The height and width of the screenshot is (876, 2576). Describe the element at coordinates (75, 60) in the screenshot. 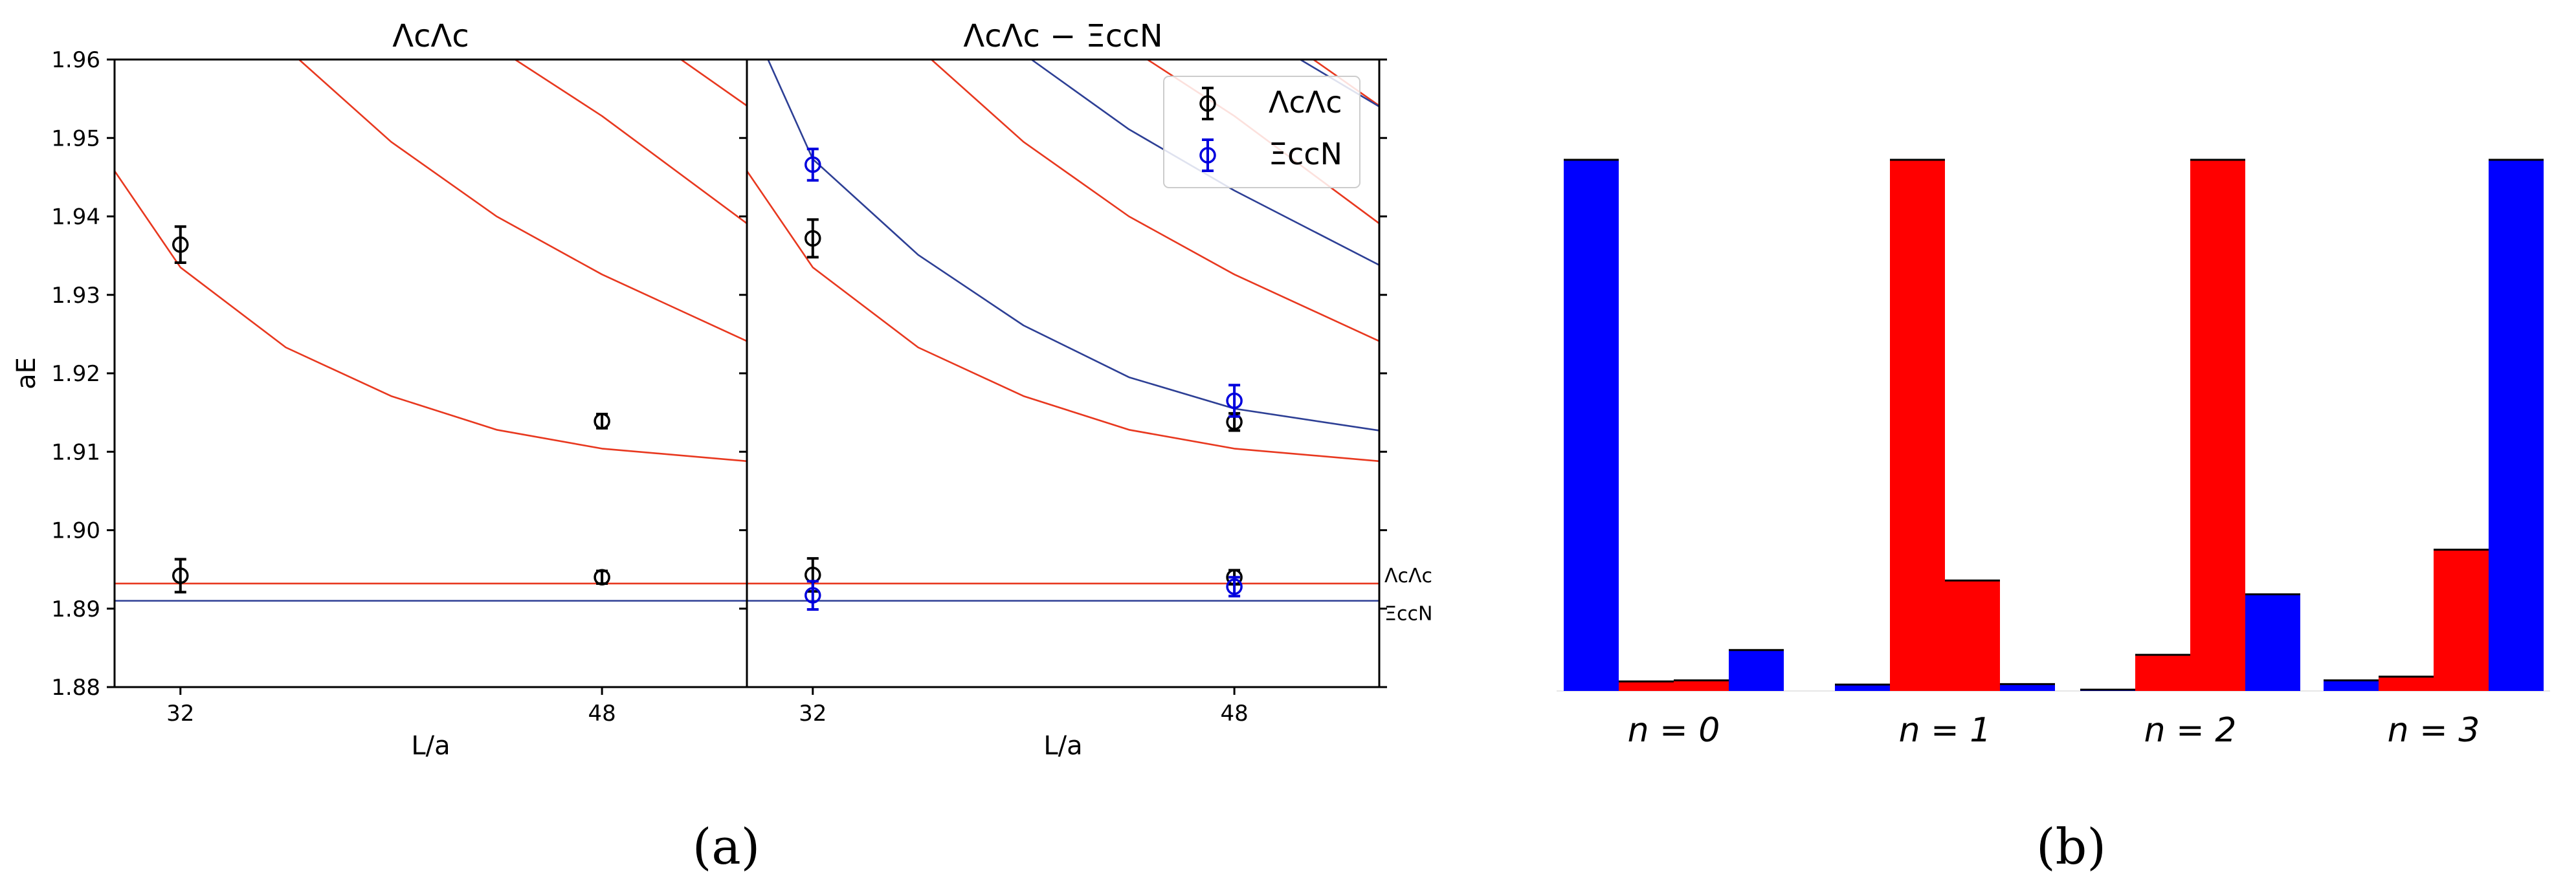

I see `y-tick-label-8: 1.96` at that location.